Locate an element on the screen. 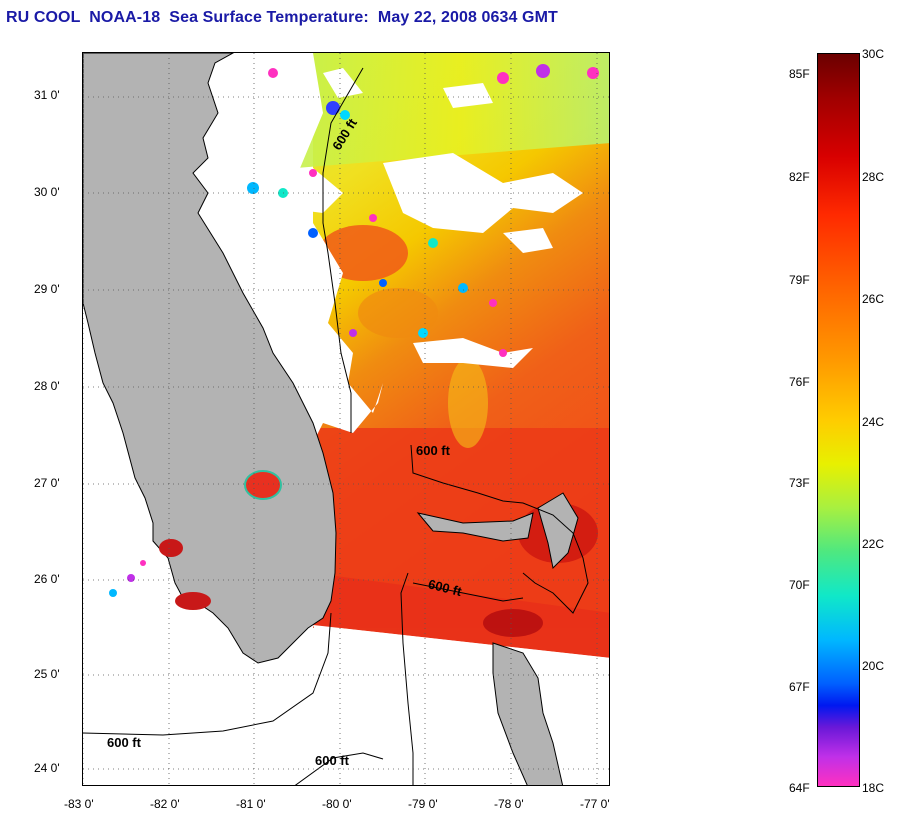 This screenshot has height=817, width=897. colorbar-celsius-label: 20C is located at coordinates (873, 666).